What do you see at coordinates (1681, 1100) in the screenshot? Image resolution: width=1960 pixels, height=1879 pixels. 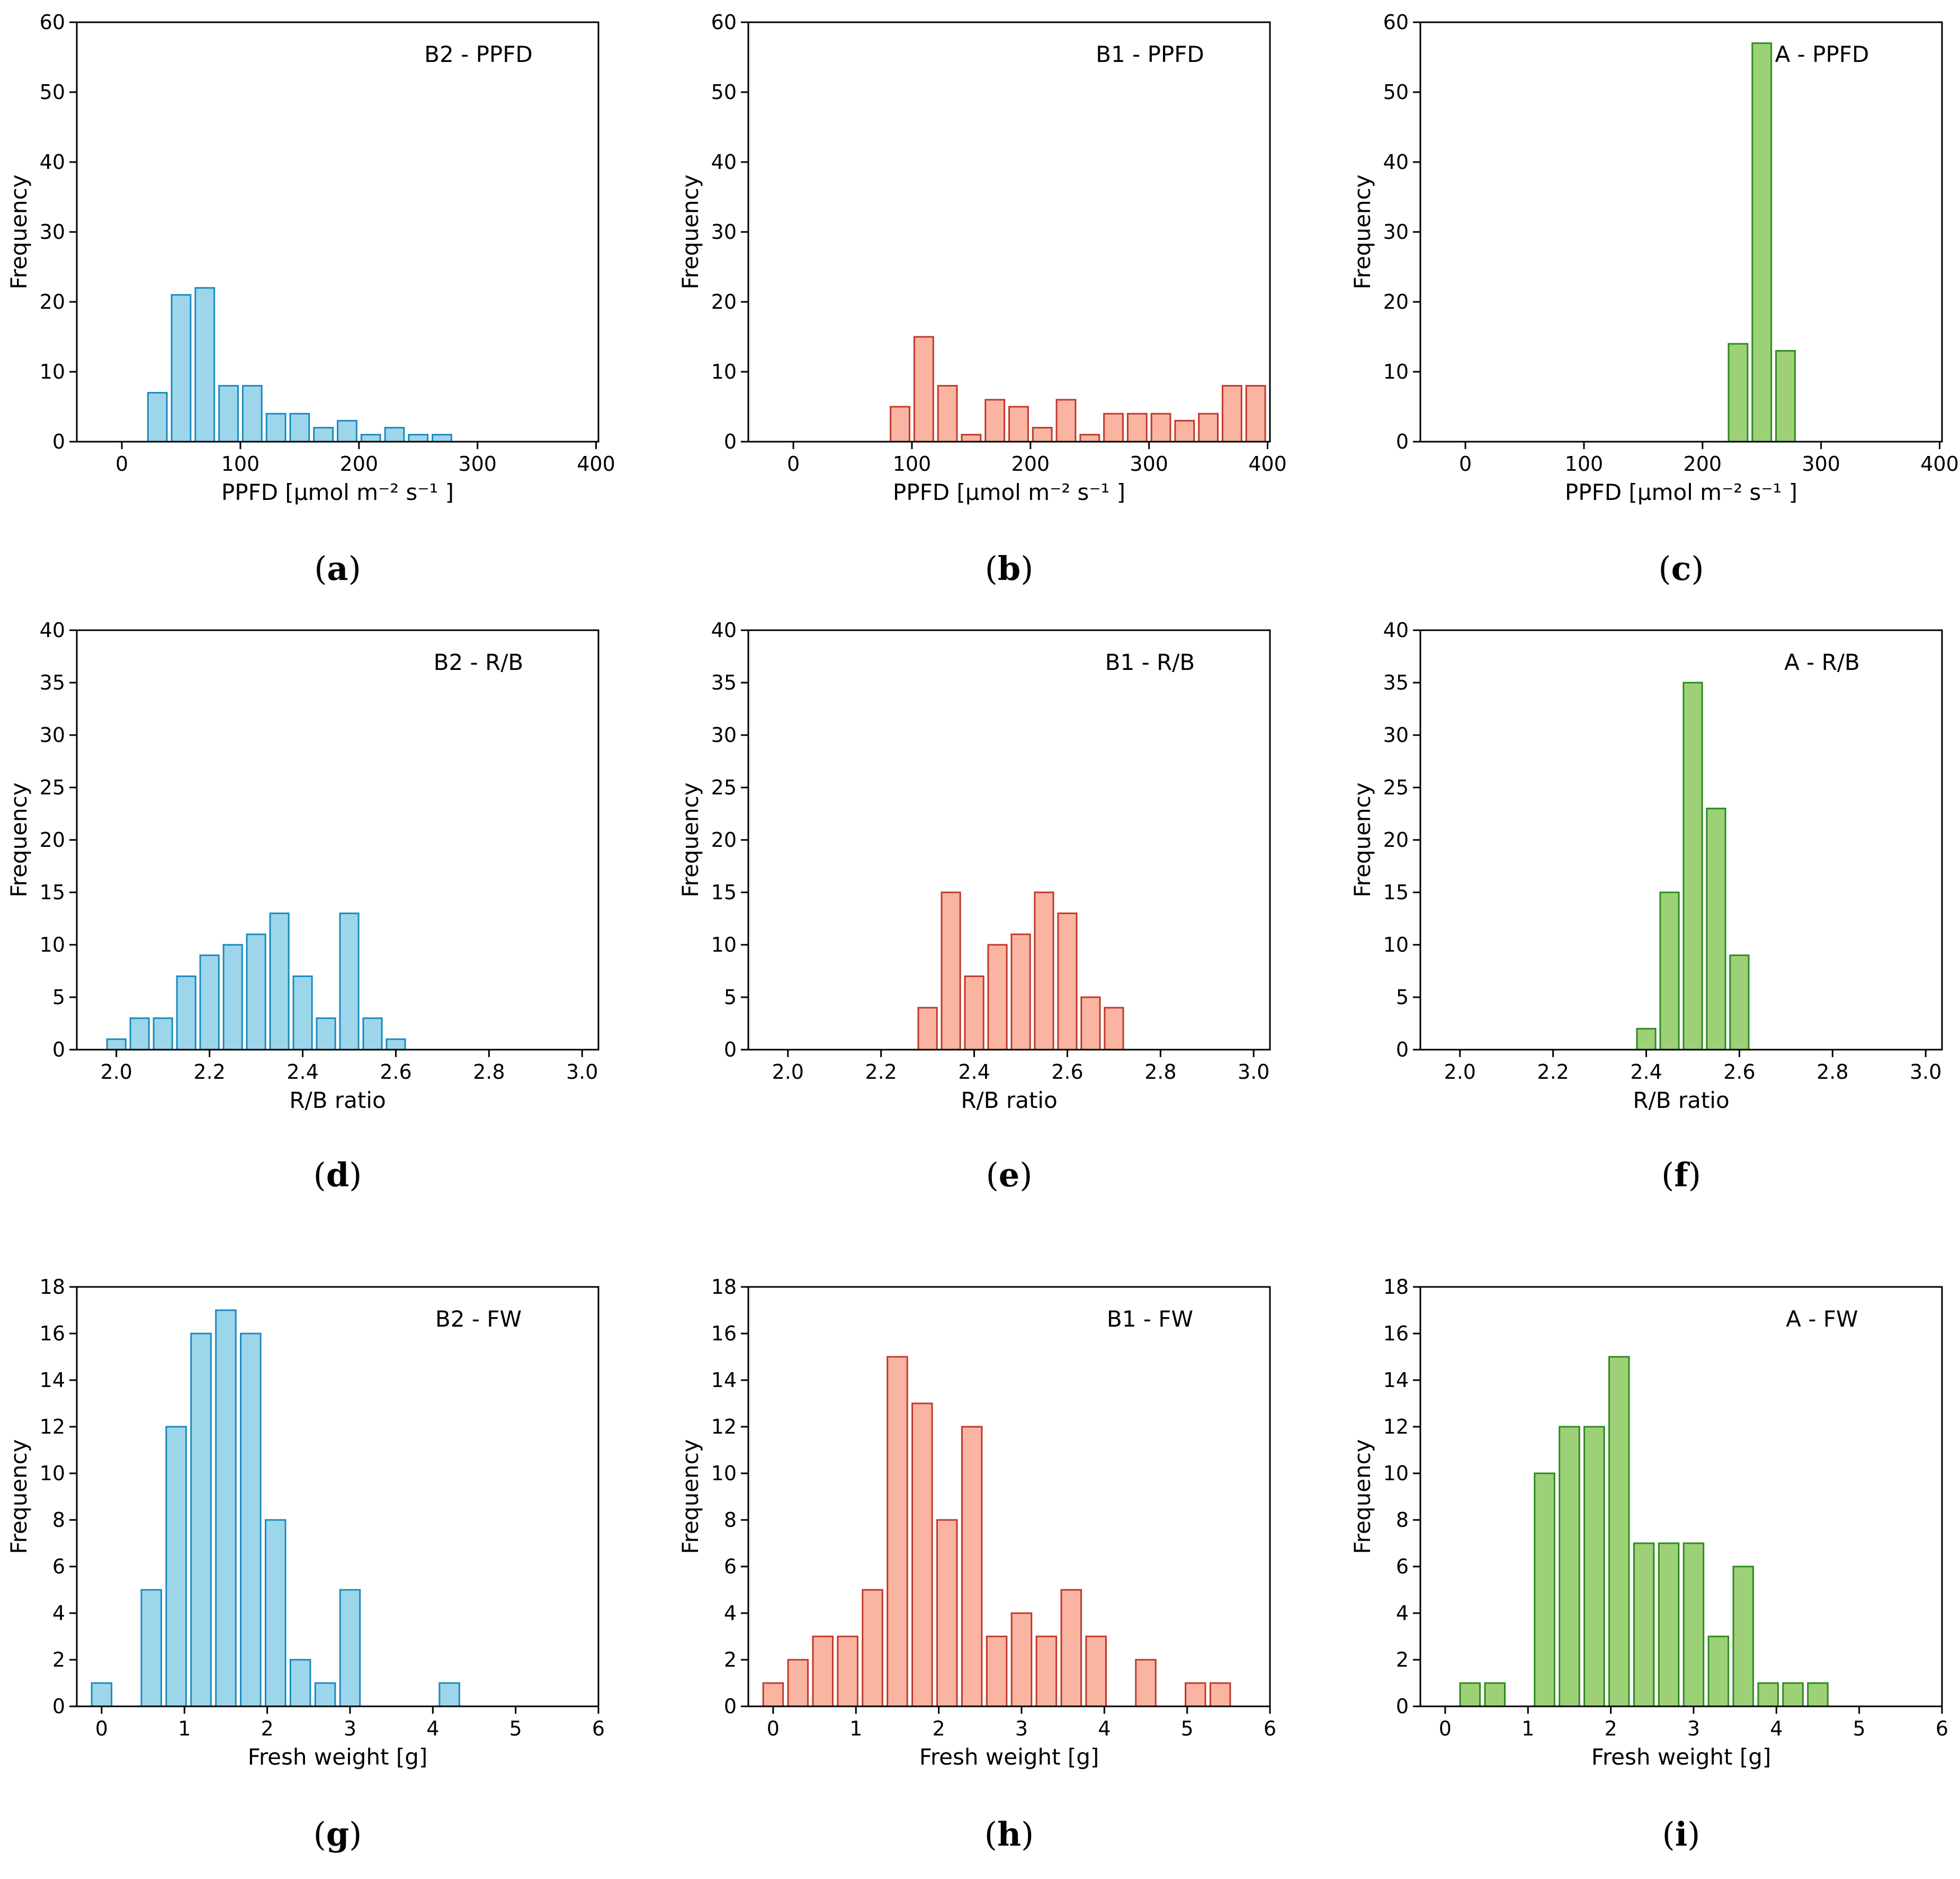 I see `x-axis-label: R/B ratio` at bounding box center [1681, 1100].